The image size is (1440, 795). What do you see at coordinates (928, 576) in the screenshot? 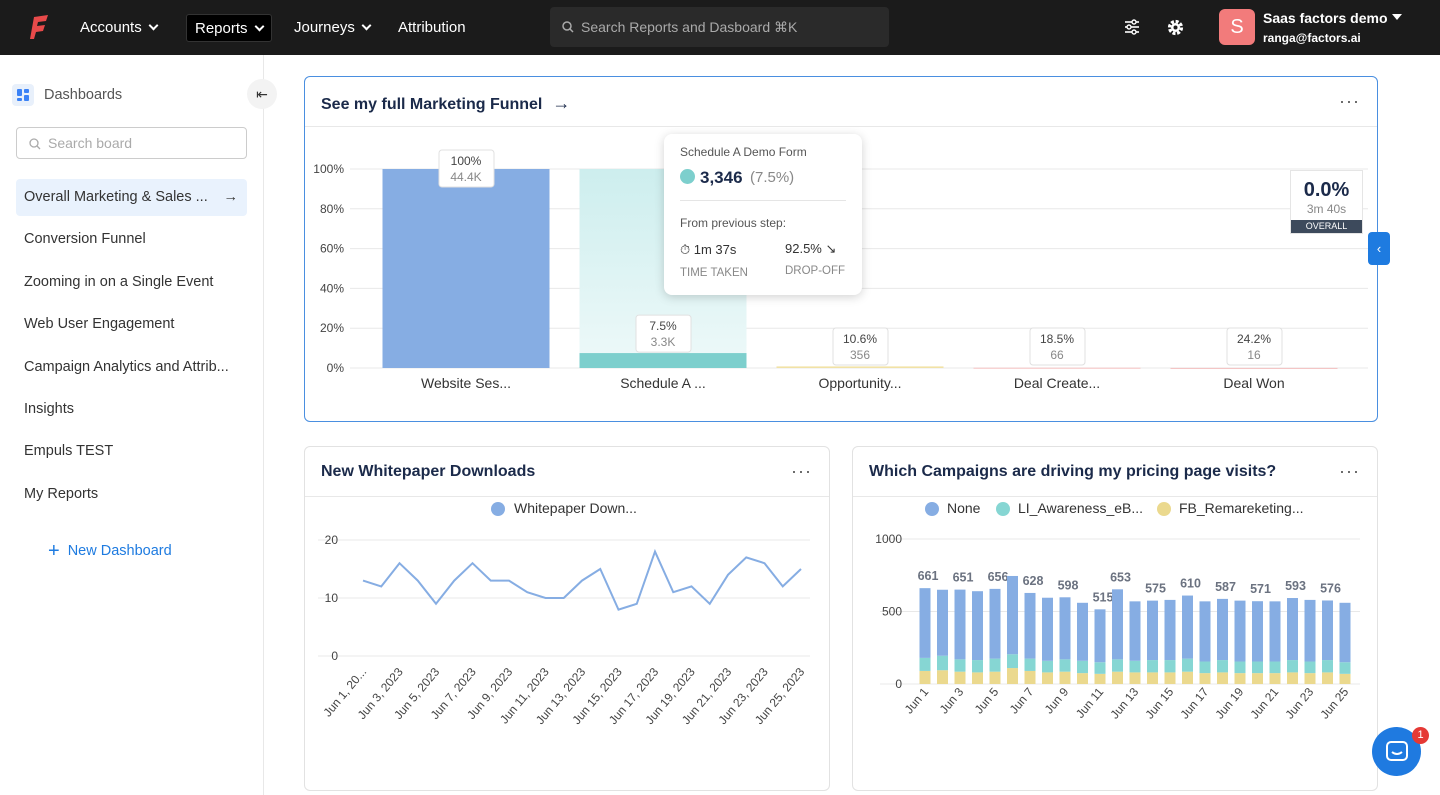
I see `total-label: 661` at bounding box center [928, 576].